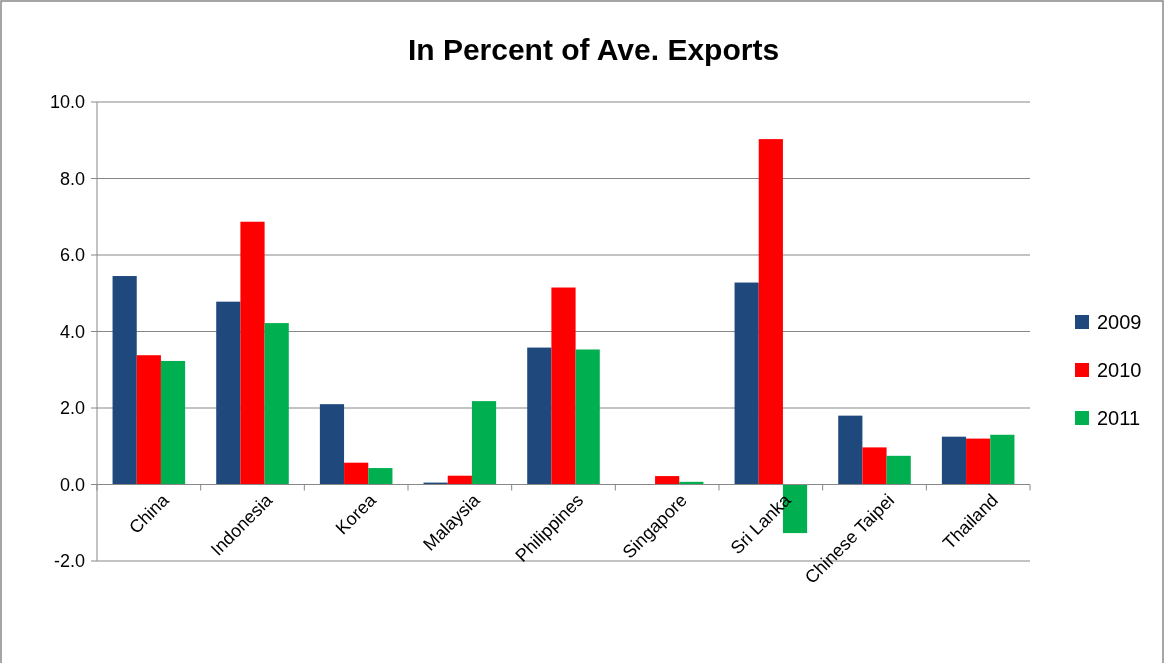 Image resolution: width=1164 pixels, height=663 pixels. What do you see at coordinates (72, 408) in the screenshot?
I see `y-tick-label: 2.0` at bounding box center [72, 408].